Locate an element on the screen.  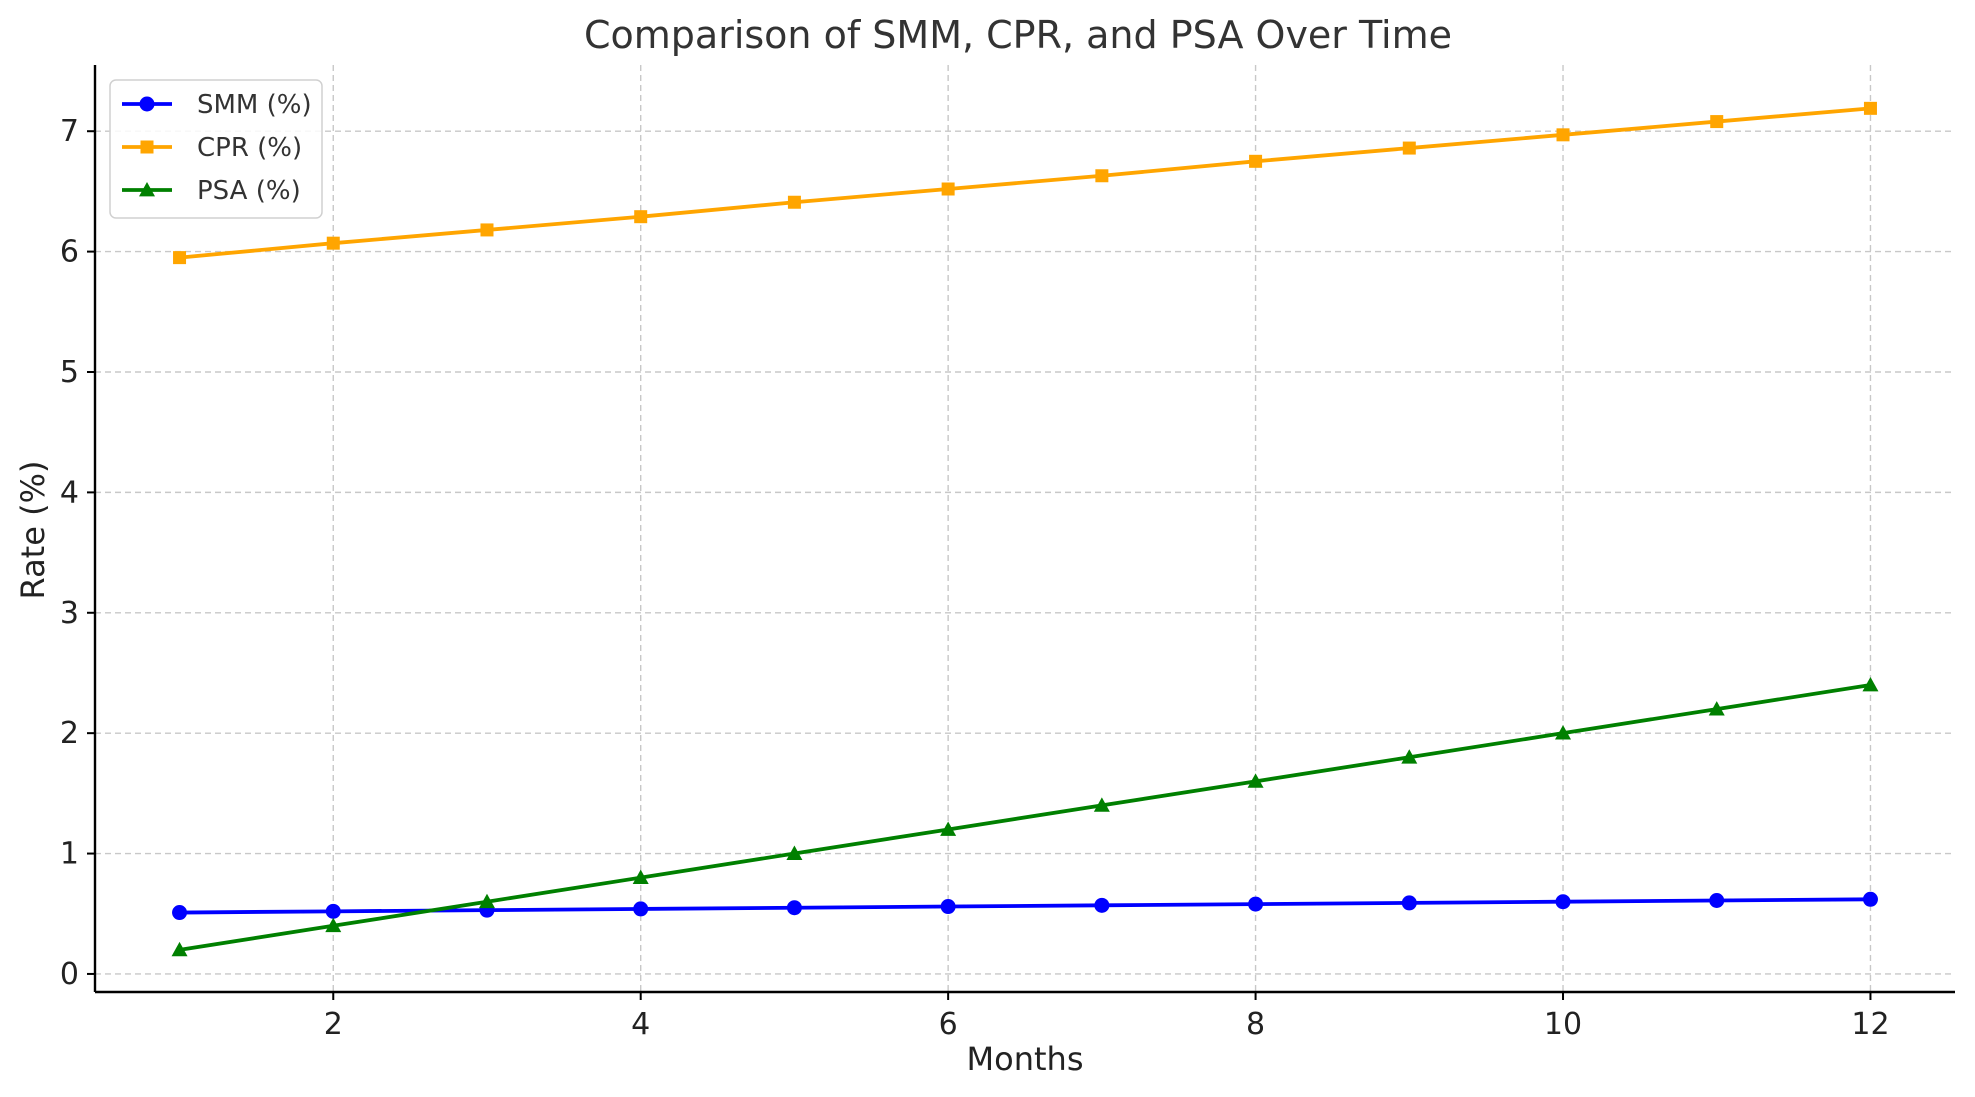
legend-item: SMM (%) is located at coordinates (217, 105).